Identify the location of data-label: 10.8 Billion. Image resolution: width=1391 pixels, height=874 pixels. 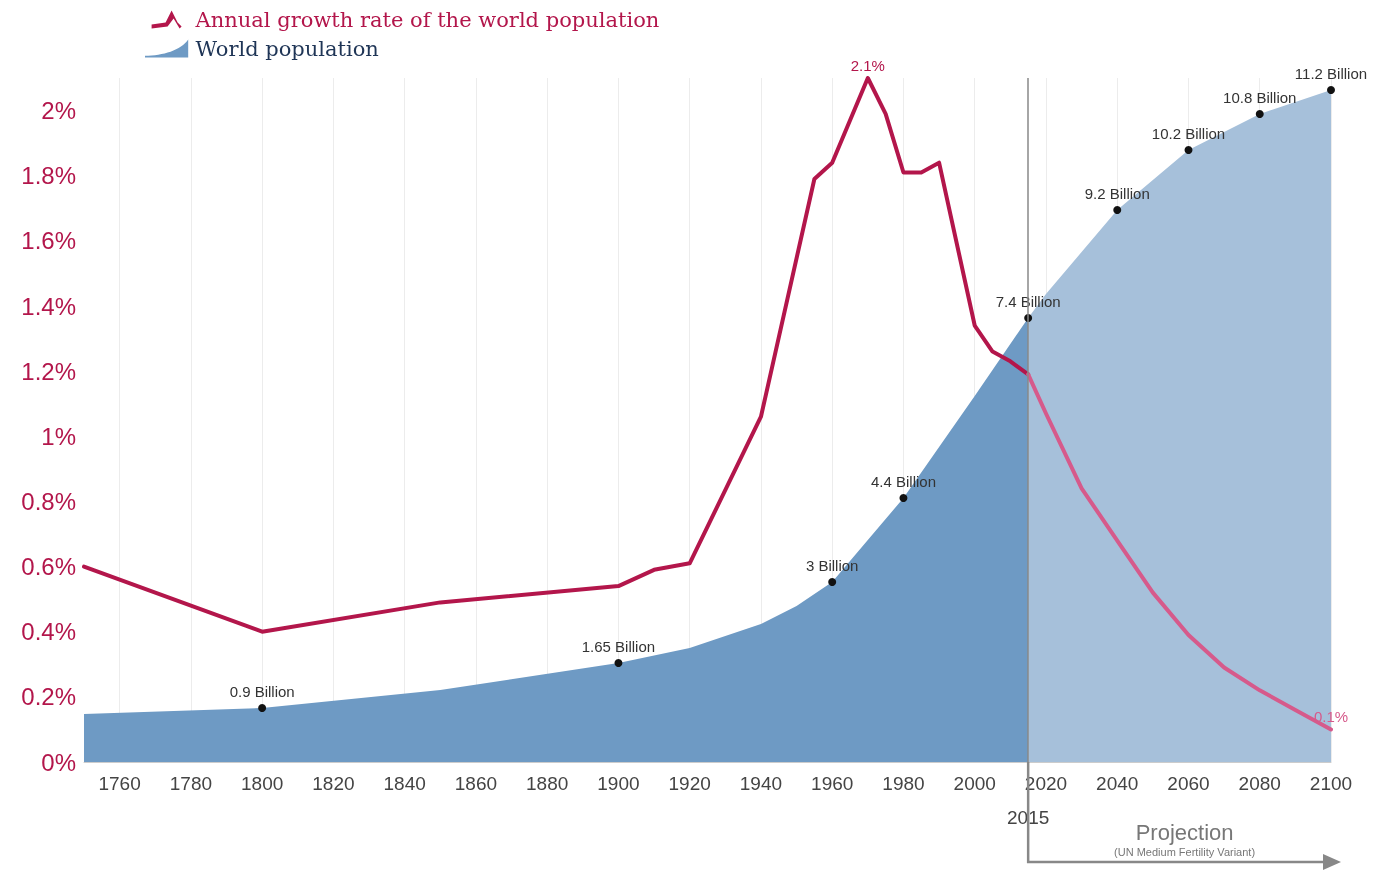
(1260, 97).